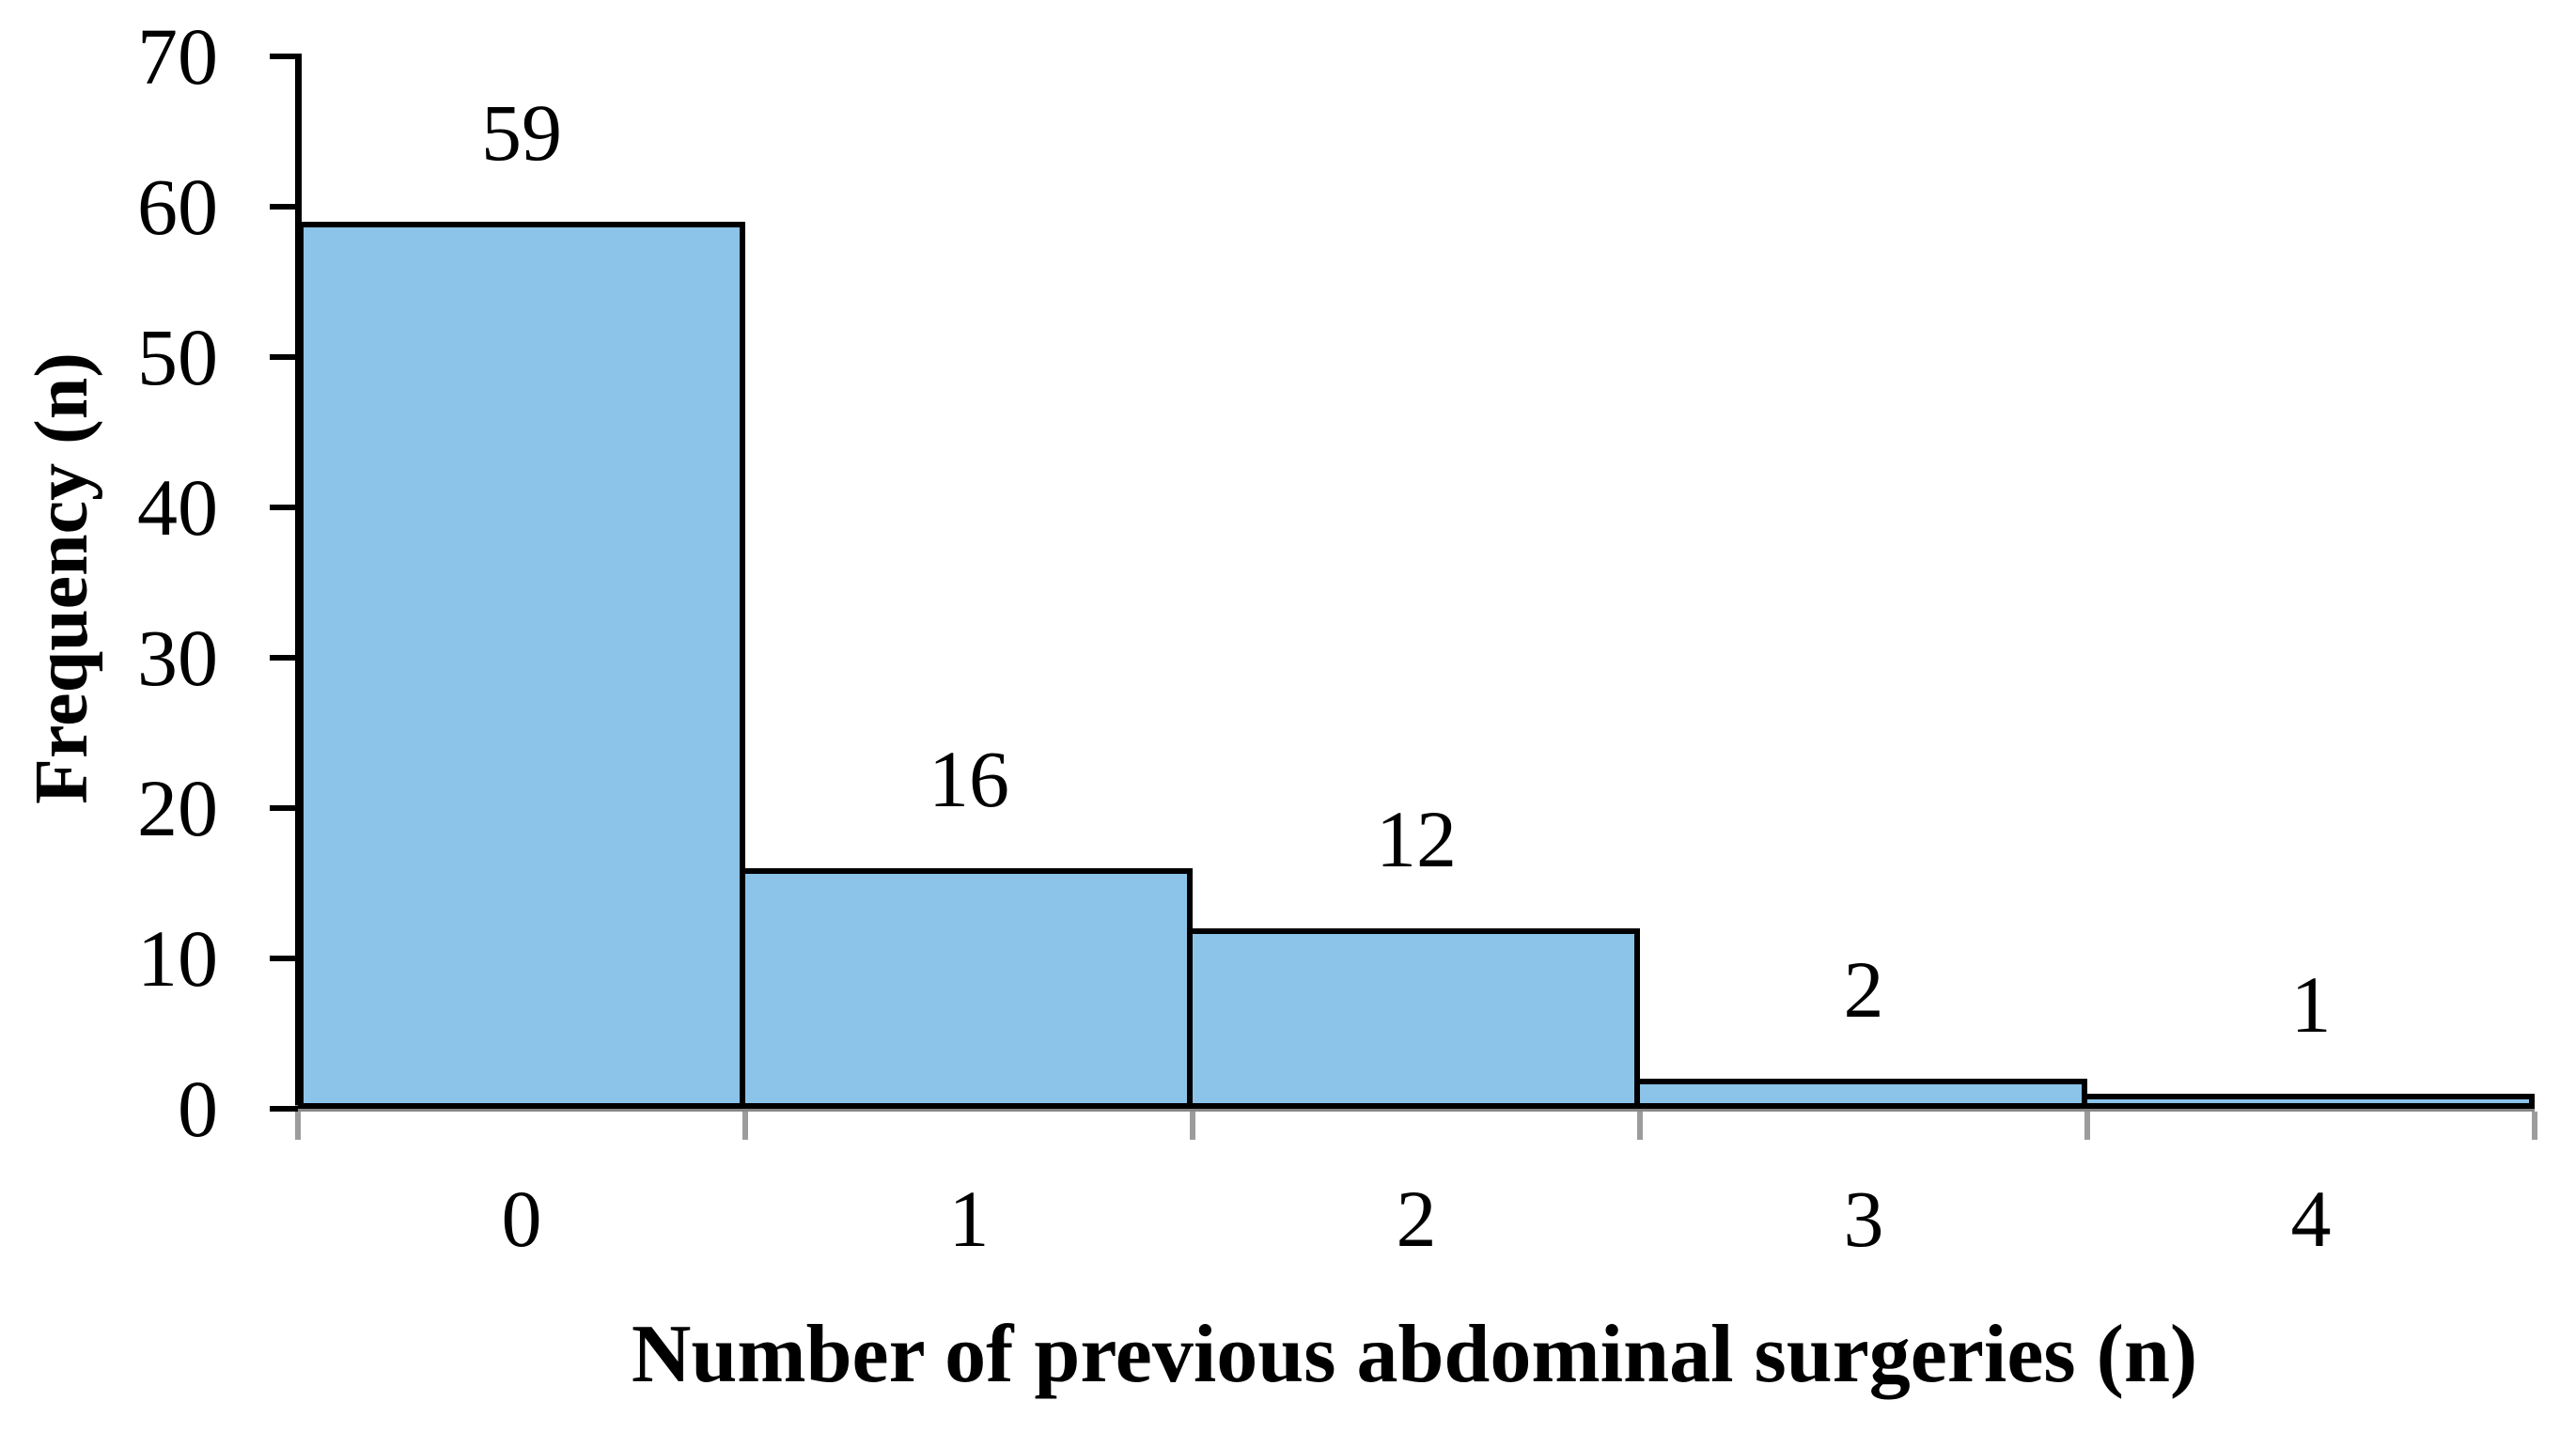  Describe the element at coordinates (177, 357) in the screenshot. I see `y-tick-label: 50` at that location.